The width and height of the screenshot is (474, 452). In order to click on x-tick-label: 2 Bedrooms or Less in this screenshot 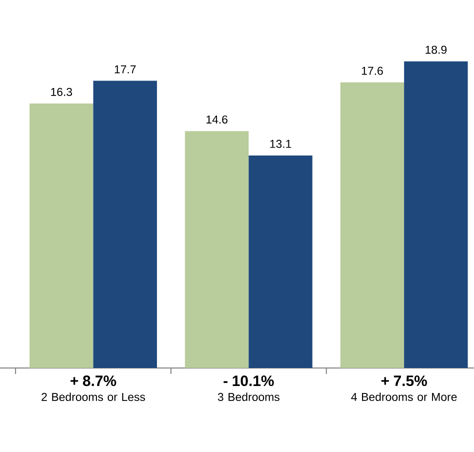, I will do `click(94, 397)`.